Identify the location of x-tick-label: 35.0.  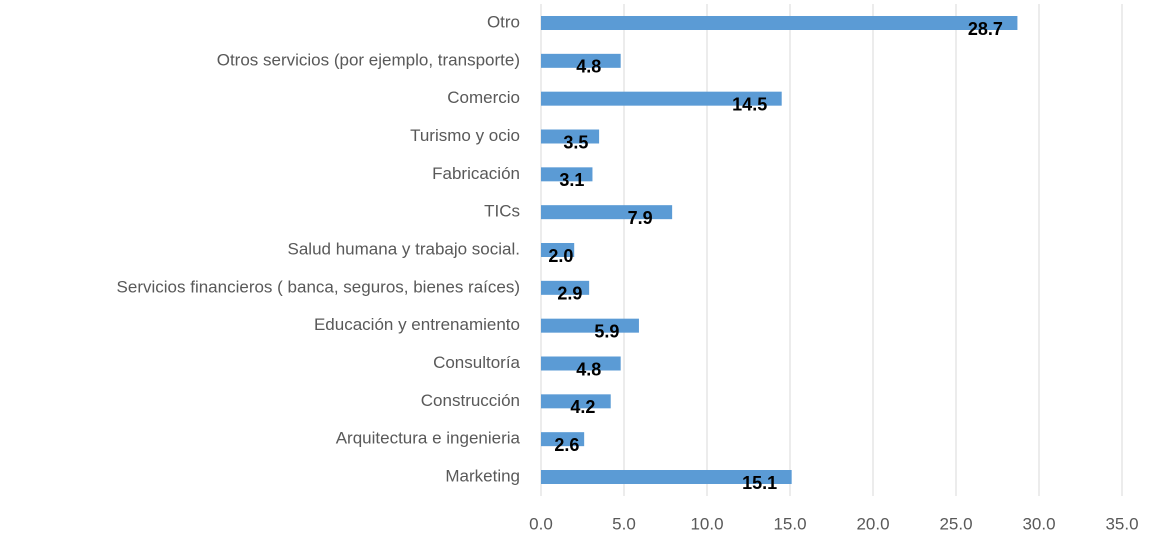
(1121, 523).